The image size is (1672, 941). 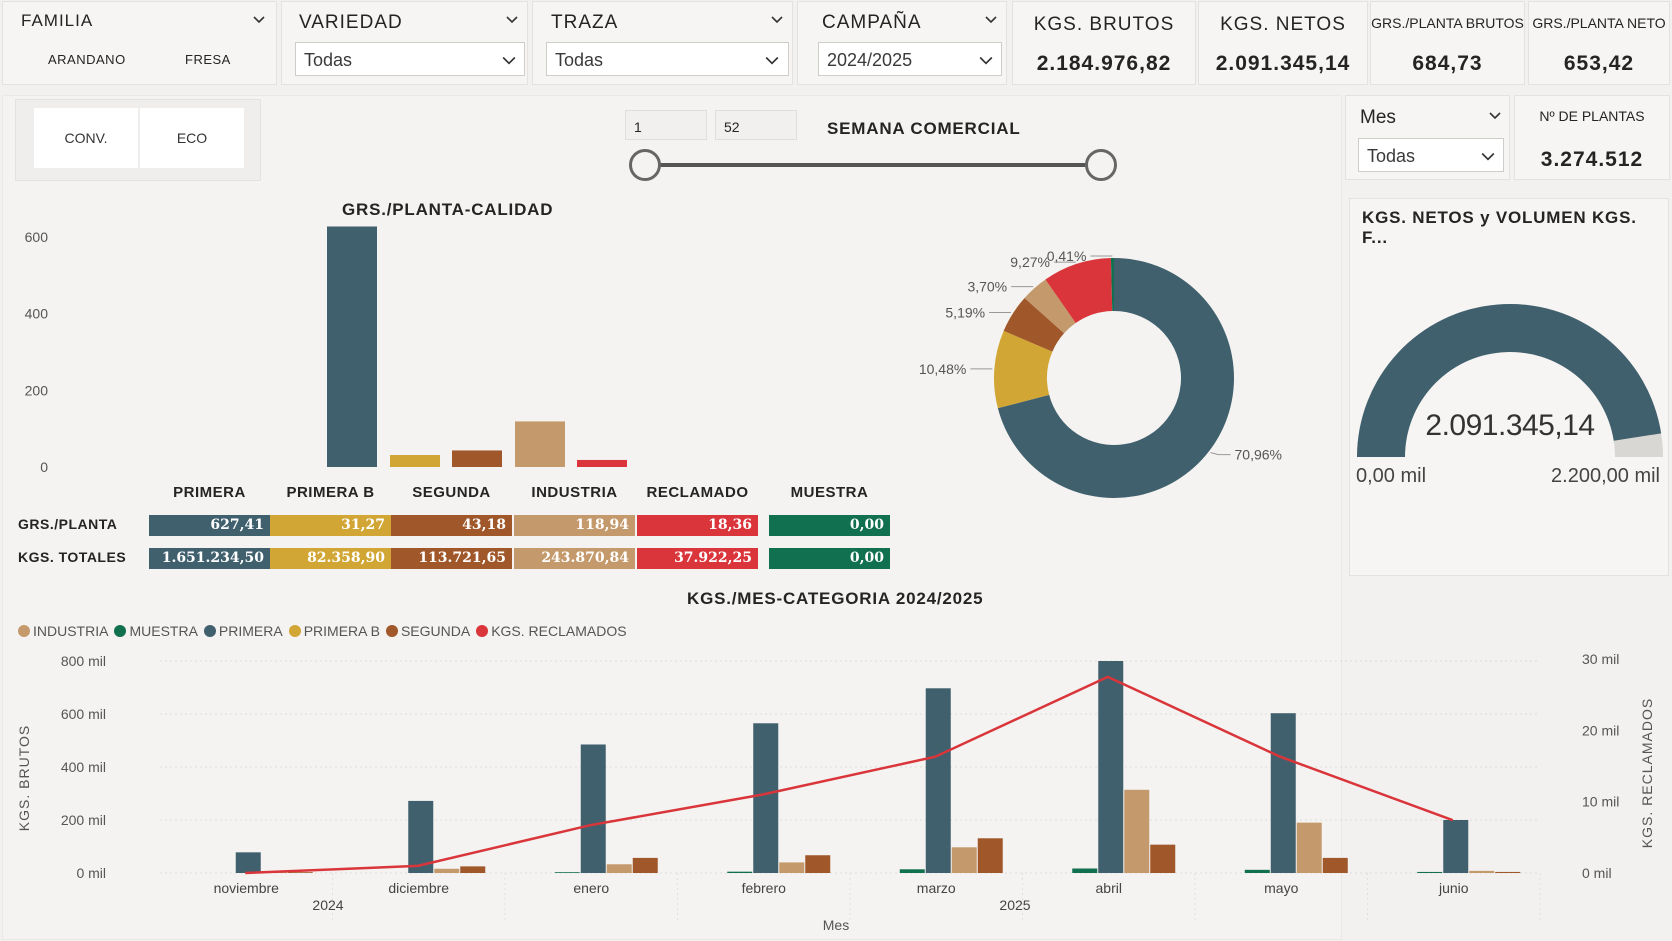 What do you see at coordinates (697, 492) in the screenshot?
I see `table-header: RECLAMADO` at bounding box center [697, 492].